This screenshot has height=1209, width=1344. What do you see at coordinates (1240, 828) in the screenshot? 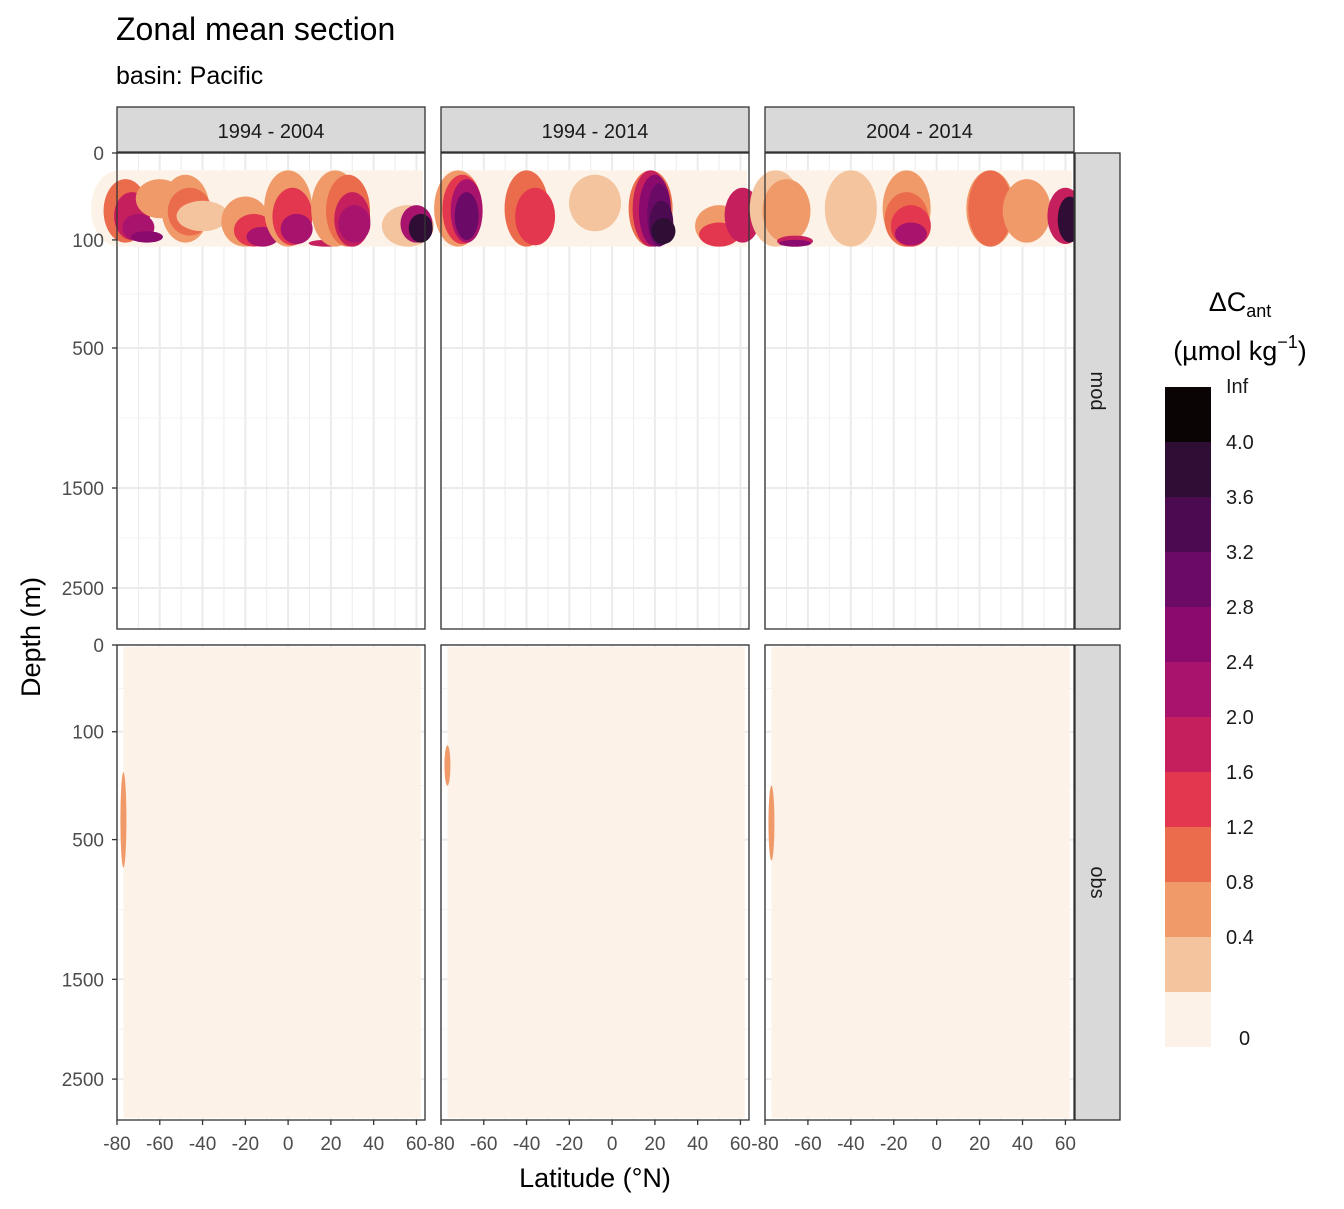
I see `legend-label: 1.2` at bounding box center [1240, 828].